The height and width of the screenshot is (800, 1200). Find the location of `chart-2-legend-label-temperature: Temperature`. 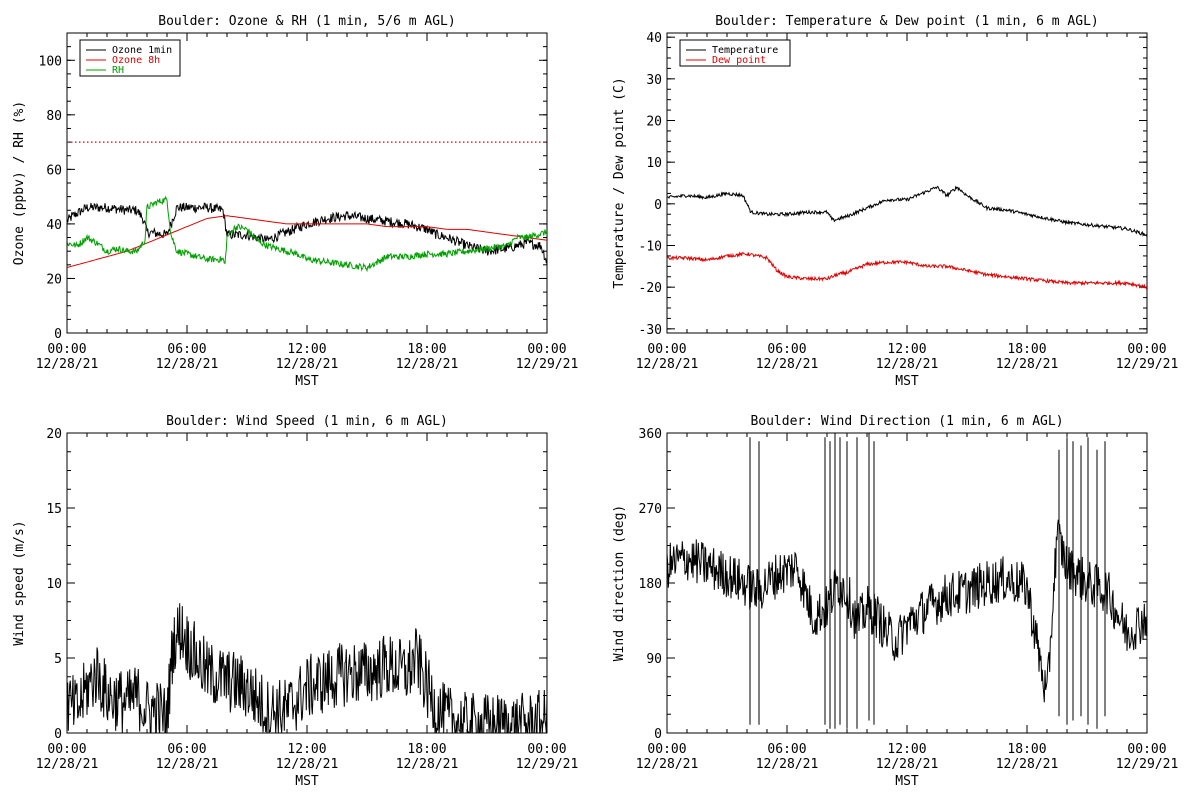

chart-2-legend-label-temperature: Temperature is located at coordinates (745, 50).